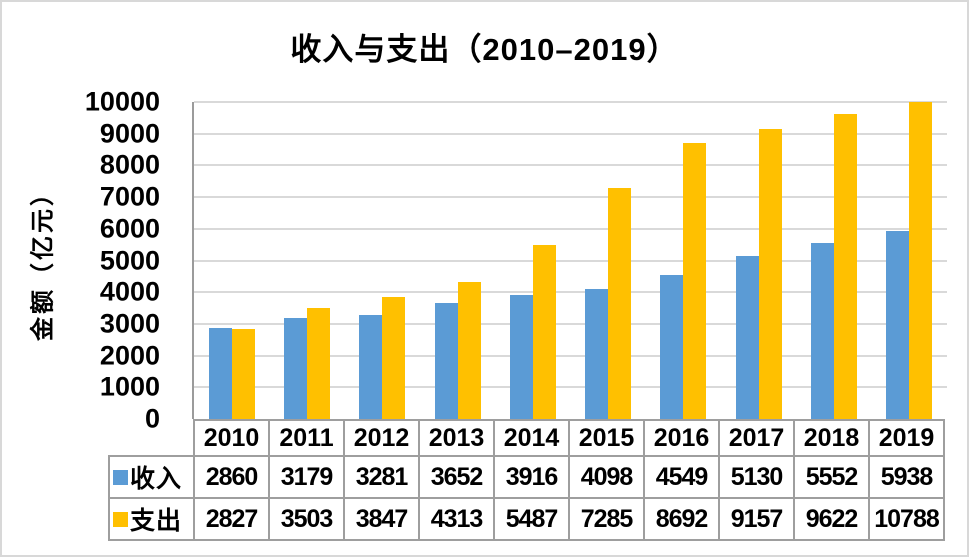  Describe the element at coordinates (756, 477) in the screenshot. I see `收入-value-2017: 5130` at that location.